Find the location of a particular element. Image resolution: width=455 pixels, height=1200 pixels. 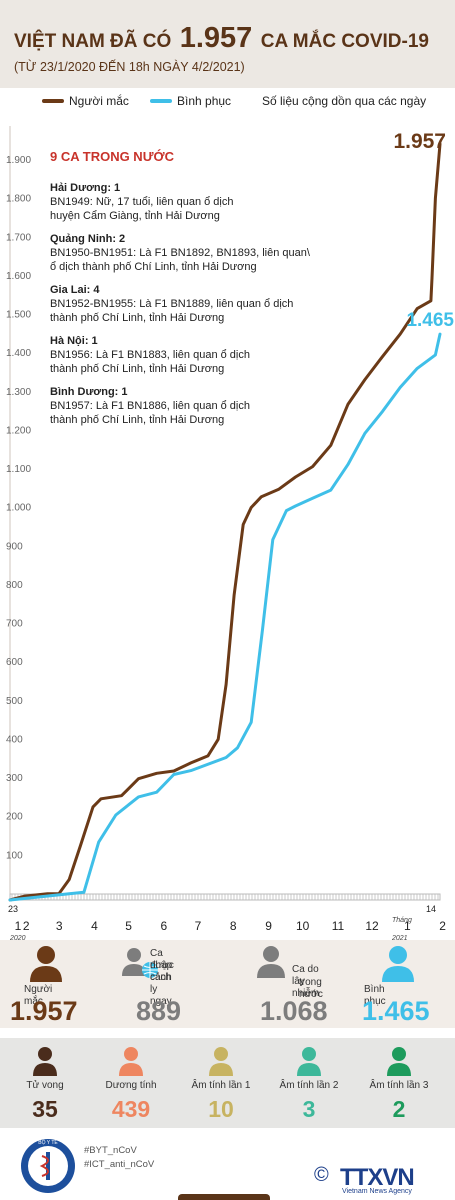

notes-heading: 9 CA TRONG NƯỚC is located at coordinates (112, 156).